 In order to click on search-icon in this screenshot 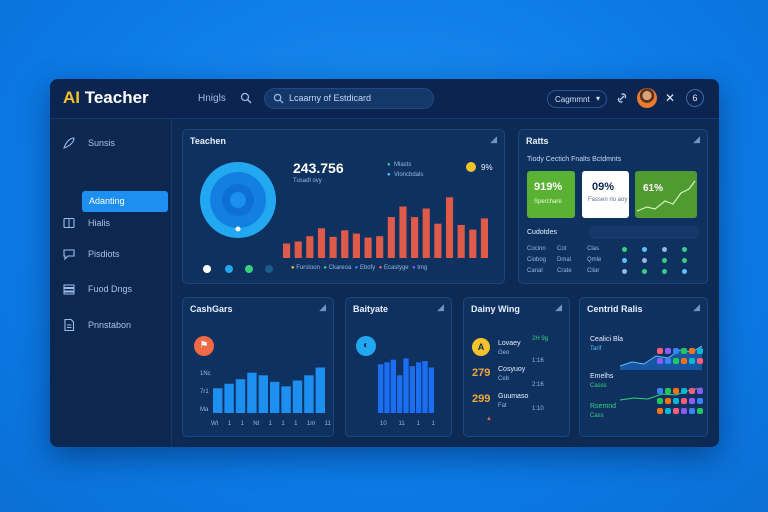, I will do `click(246, 98)`.